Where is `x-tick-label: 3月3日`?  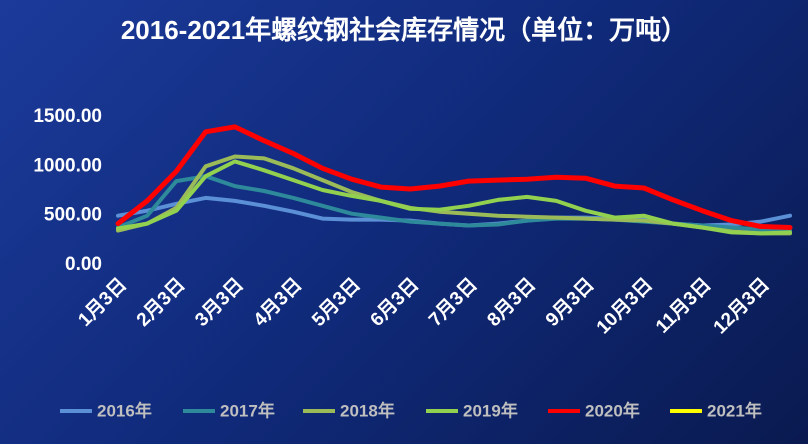
x-tick-label: 3月3日 is located at coordinates (219, 302).